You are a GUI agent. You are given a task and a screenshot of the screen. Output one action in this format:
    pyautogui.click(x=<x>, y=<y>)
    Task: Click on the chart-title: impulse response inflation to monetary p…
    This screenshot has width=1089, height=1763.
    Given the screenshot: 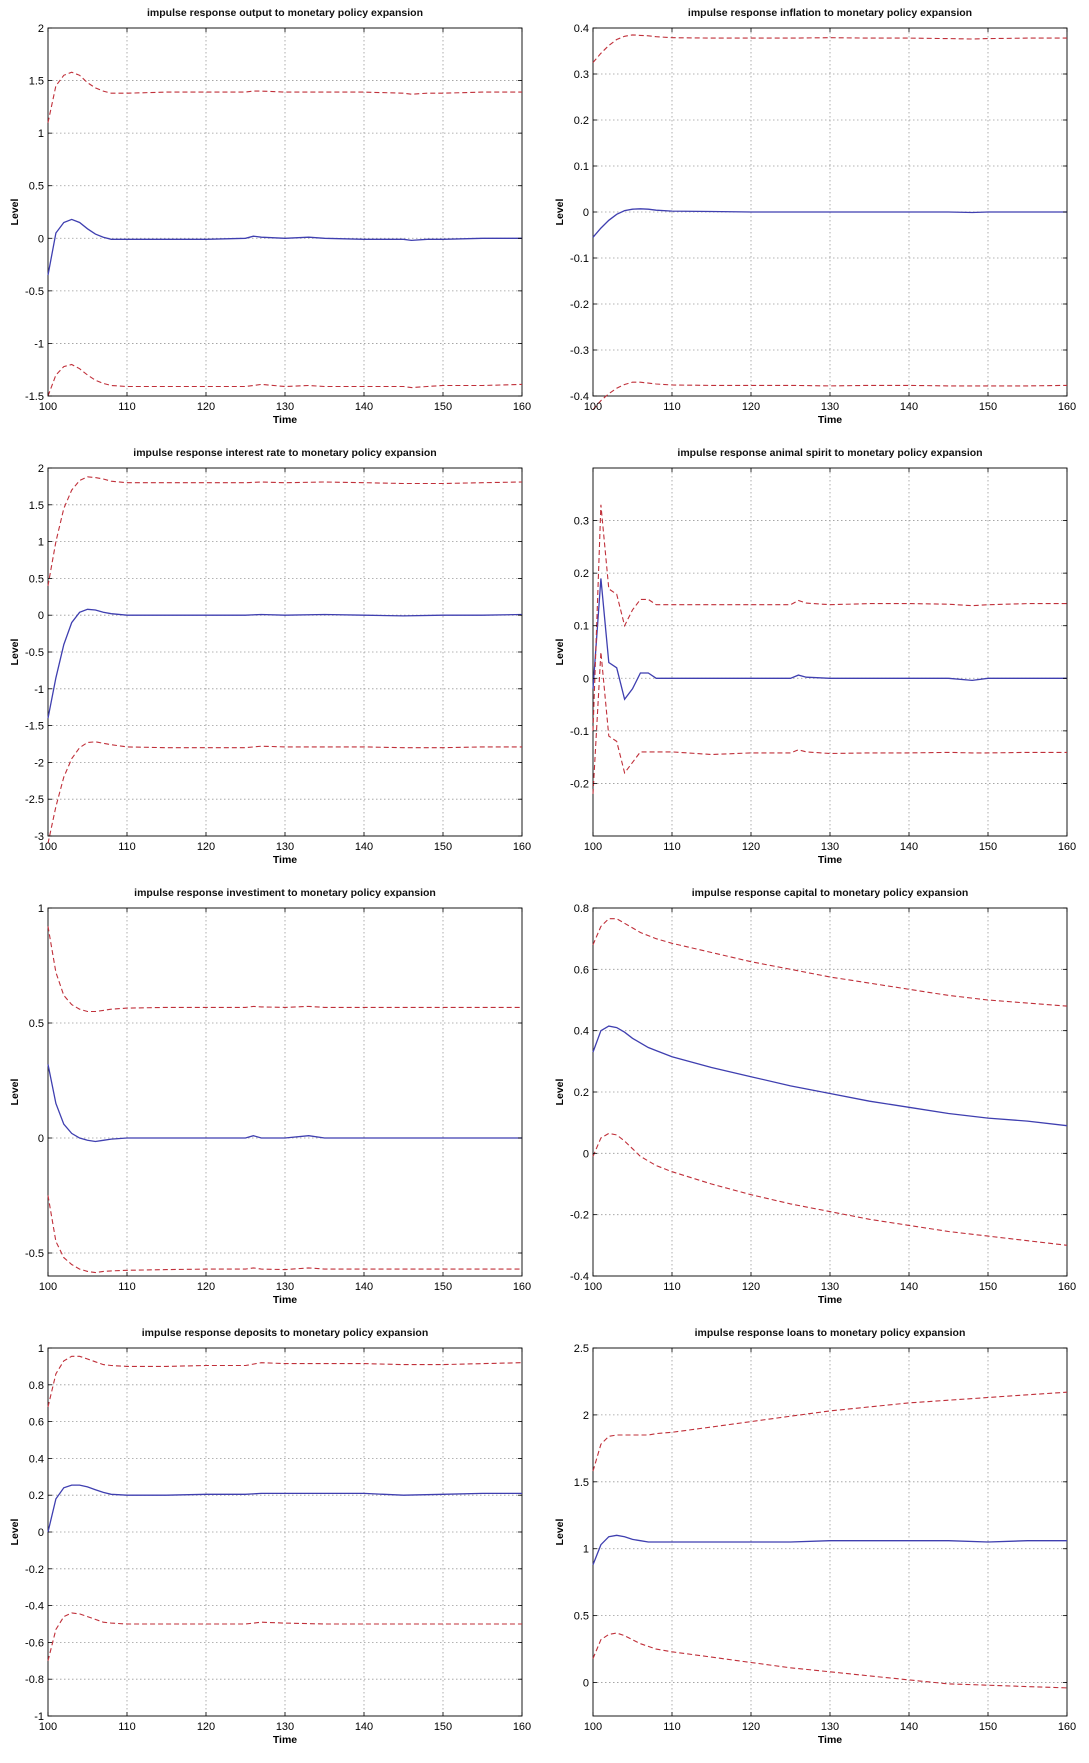 What is the action you would take?
    pyautogui.click(x=830, y=13)
    